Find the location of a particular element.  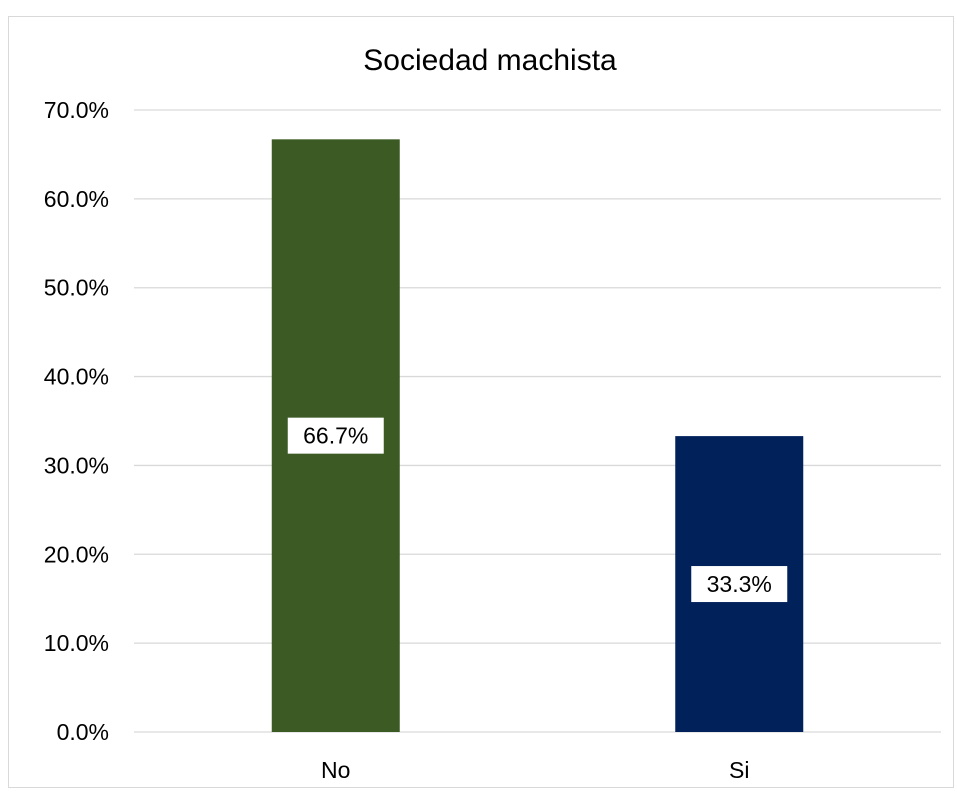

data-label: 33.3% is located at coordinates (739, 584).